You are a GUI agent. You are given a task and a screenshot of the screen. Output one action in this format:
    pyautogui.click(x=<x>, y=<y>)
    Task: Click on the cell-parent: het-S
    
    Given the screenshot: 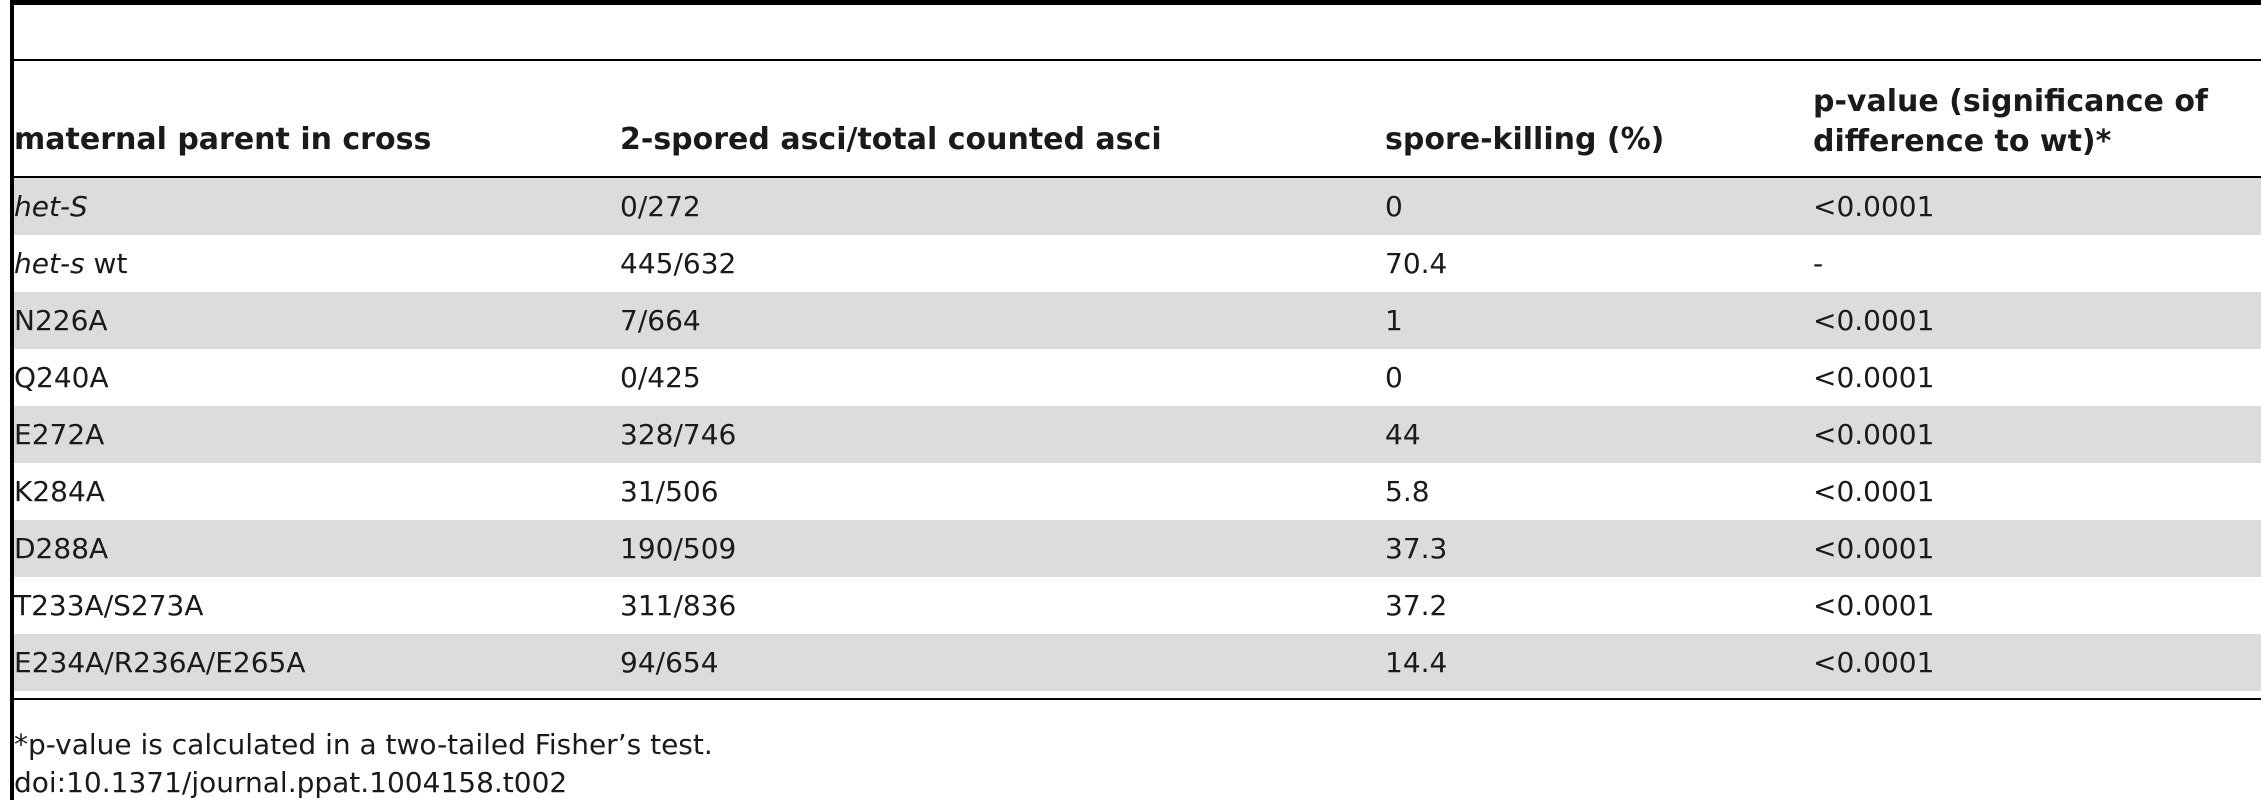 What is the action you would take?
    pyautogui.click(x=317, y=206)
    